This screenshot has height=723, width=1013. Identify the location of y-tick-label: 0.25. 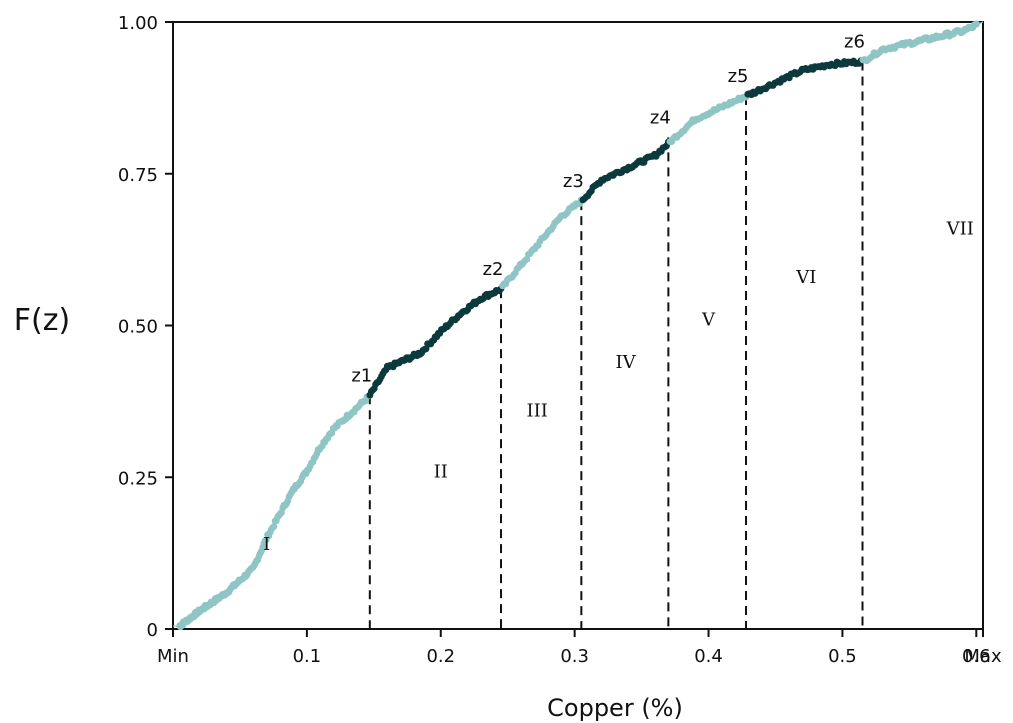
(138, 478).